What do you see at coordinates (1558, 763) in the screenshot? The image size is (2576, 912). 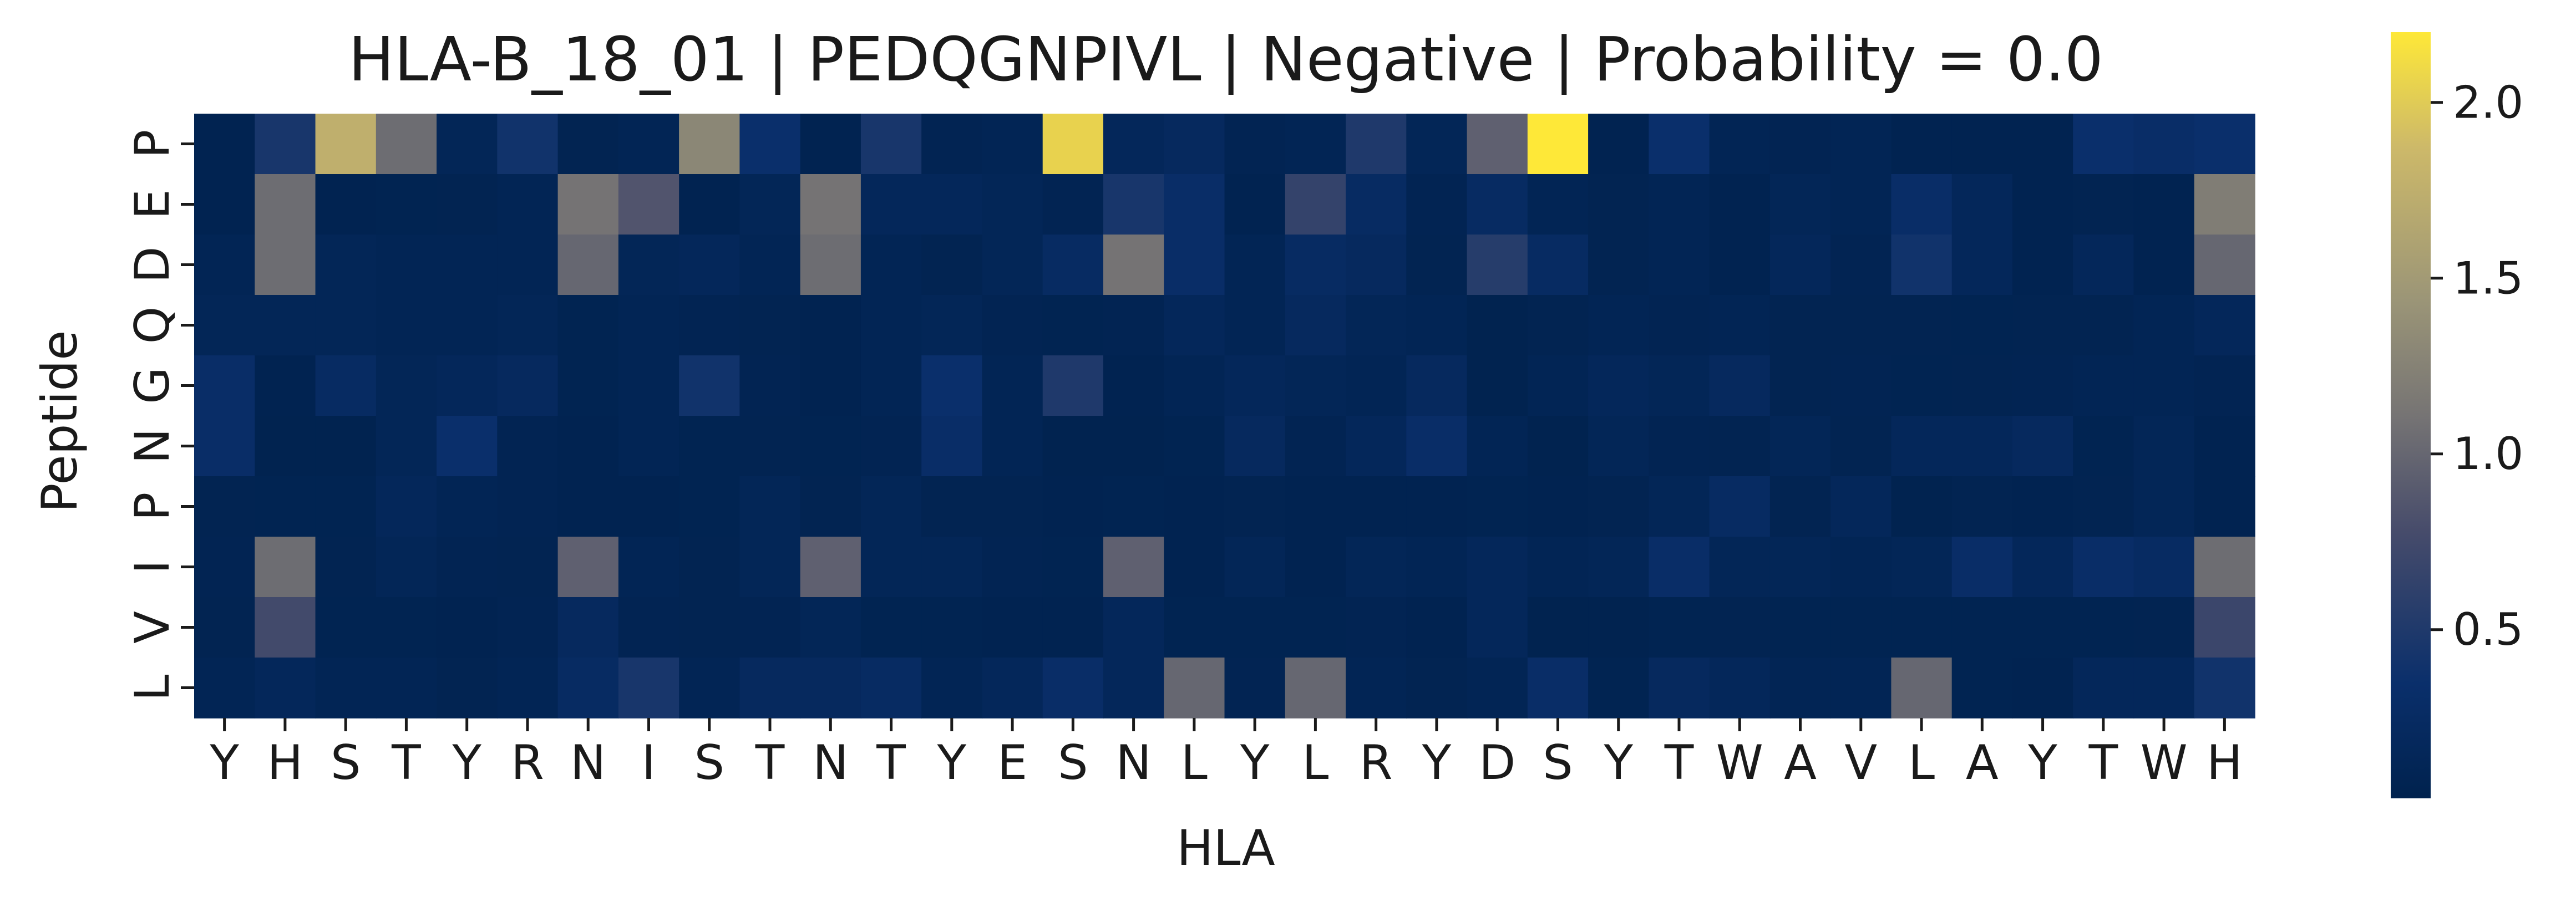 I see `x-tick-label: S` at bounding box center [1558, 763].